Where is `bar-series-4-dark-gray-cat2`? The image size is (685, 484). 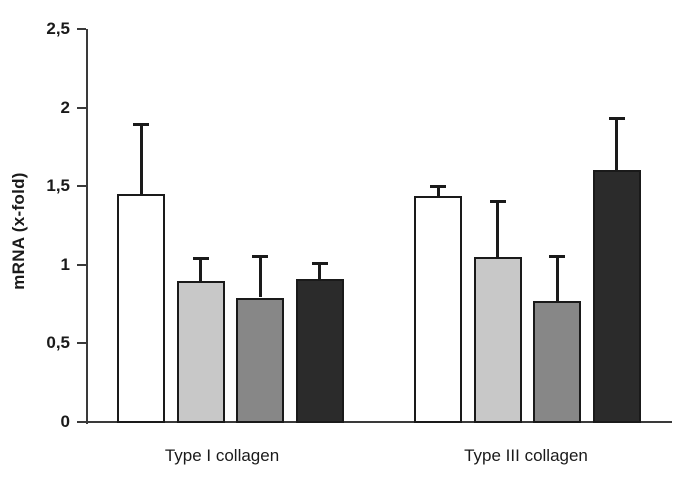 bar-series-4-dark-gray-cat2 is located at coordinates (617, 296).